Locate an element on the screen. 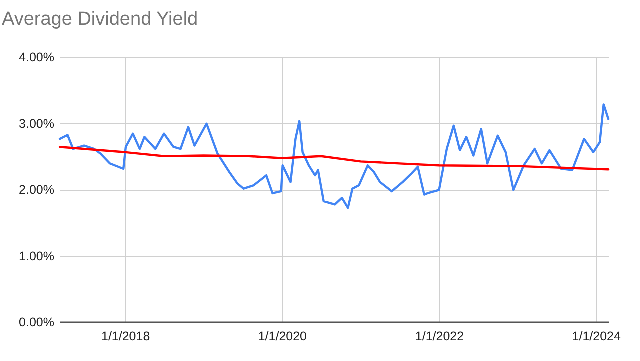 The width and height of the screenshot is (640, 361). x-tick-label: 1/1/2020 is located at coordinates (283, 337).